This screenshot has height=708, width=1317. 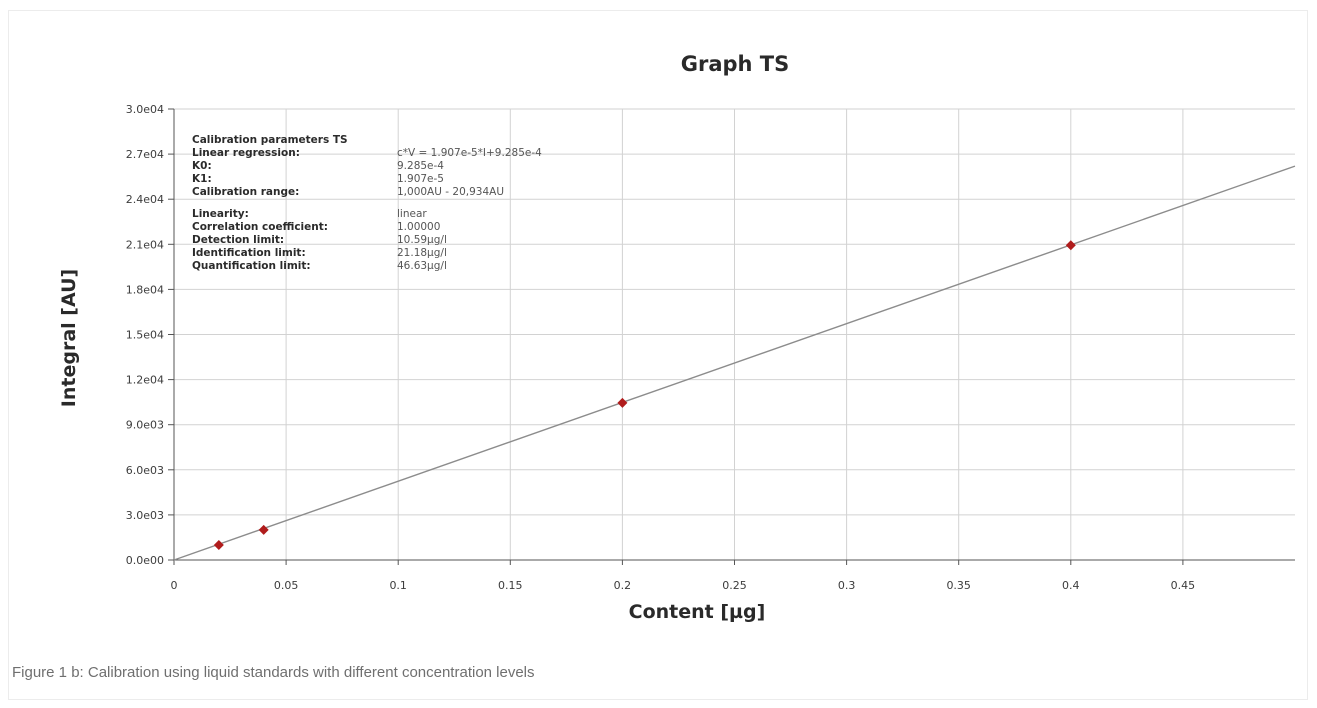 What do you see at coordinates (145, 425) in the screenshot?
I see `y-tick-label: 9.0e03` at bounding box center [145, 425].